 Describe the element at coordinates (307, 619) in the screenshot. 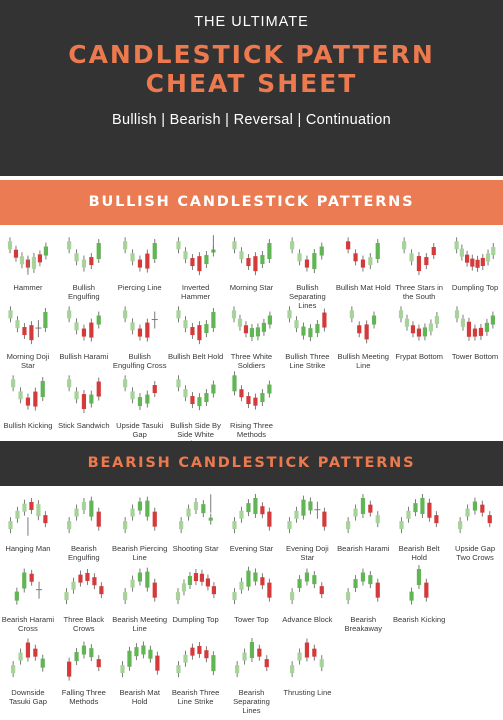

I see `pattern-label: Advance Block` at that location.